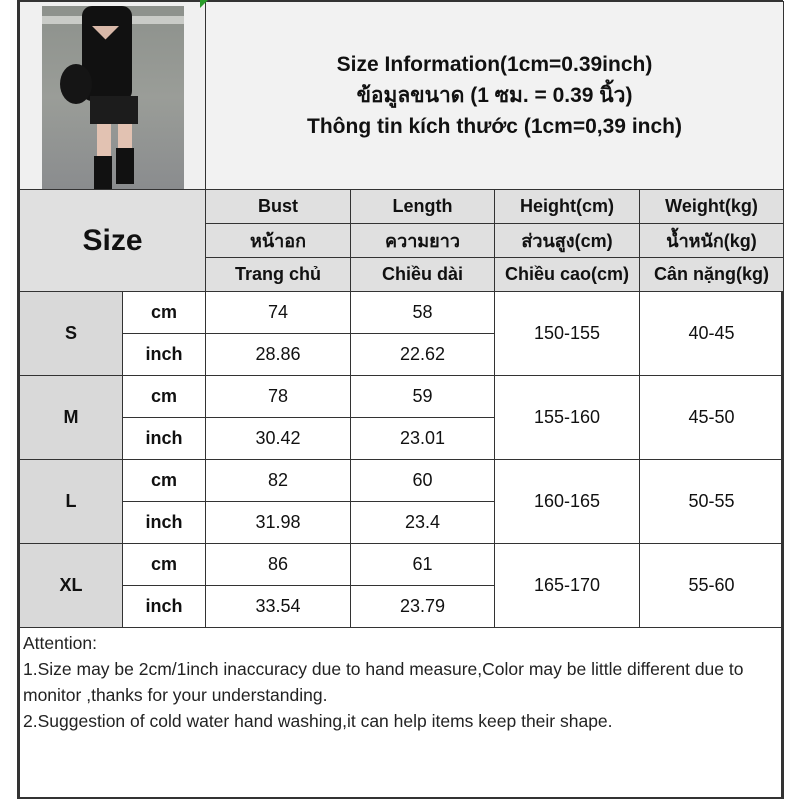 This screenshot has height=800, width=800. I want to click on col-height-th: ส่วนสูง(cm), so click(567, 240).